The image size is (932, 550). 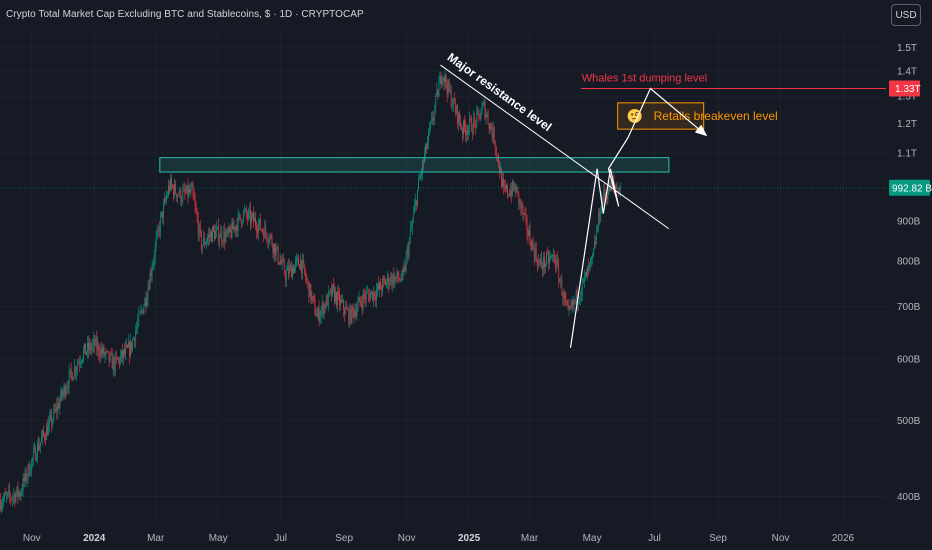 What do you see at coordinates (555, 147) in the screenshot?
I see `resistance-trendline` at bounding box center [555, 147].